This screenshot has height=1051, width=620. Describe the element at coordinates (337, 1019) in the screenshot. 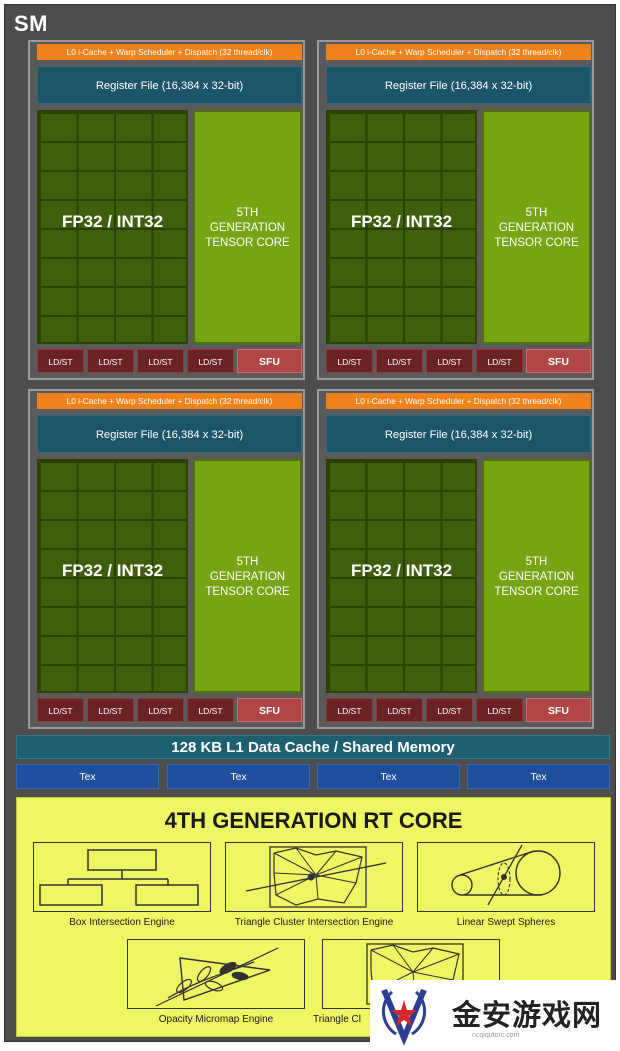

I see `engine-label: Triangle Cl` at that location.